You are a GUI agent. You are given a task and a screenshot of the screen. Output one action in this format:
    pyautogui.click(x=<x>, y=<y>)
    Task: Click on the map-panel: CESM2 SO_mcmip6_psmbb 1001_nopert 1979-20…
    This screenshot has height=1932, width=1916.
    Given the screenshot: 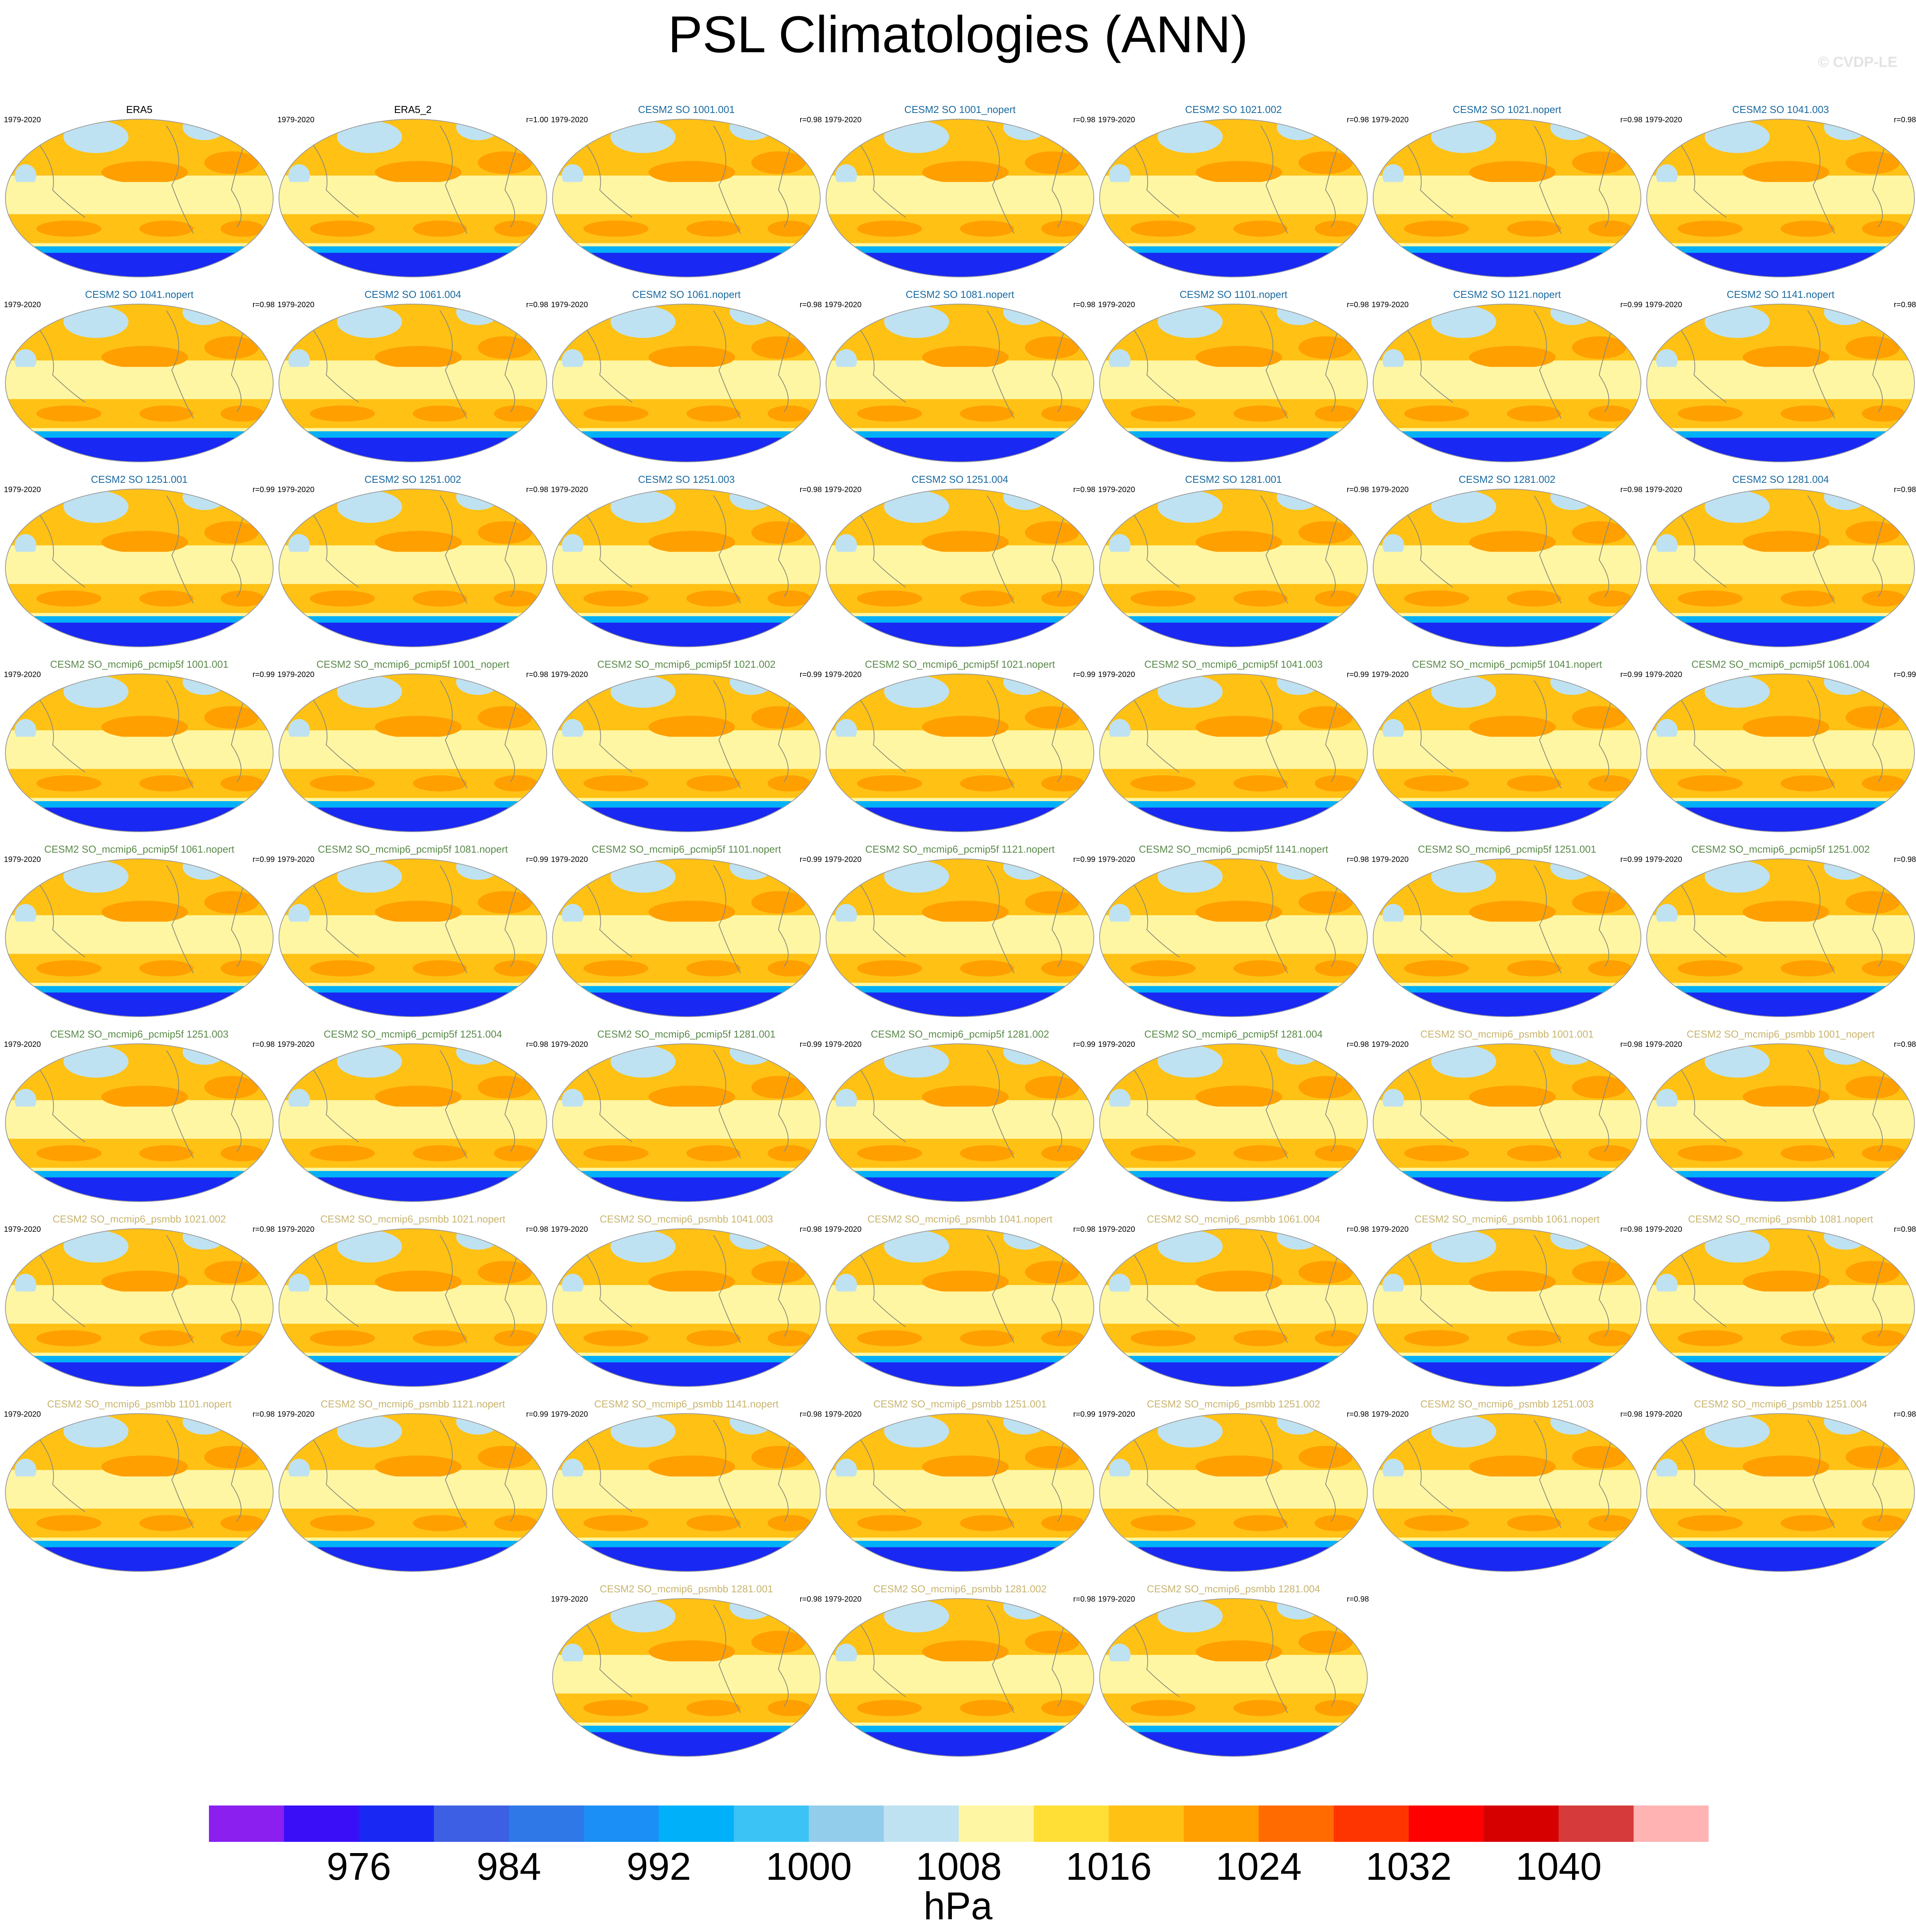 What is the action you would take?
    pyautogui.click(x=1781, y=1117)
    